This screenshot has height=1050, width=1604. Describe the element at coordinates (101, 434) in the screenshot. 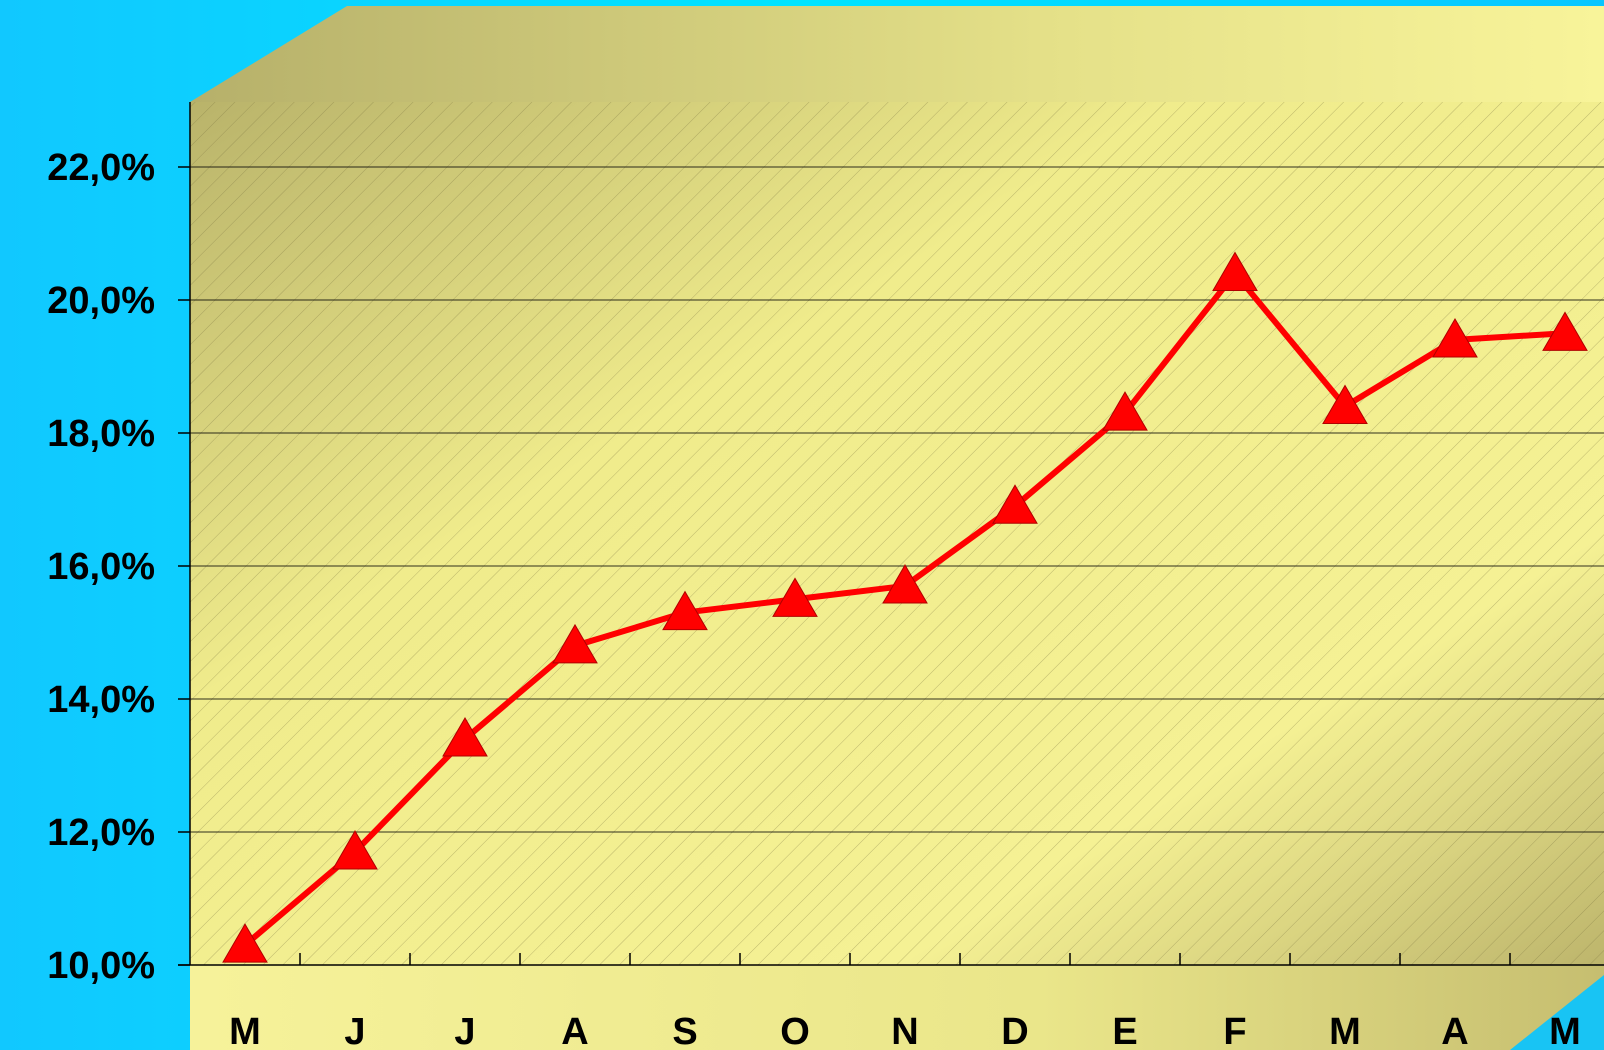

I see `y-tick-label: 18,0%` at that location.